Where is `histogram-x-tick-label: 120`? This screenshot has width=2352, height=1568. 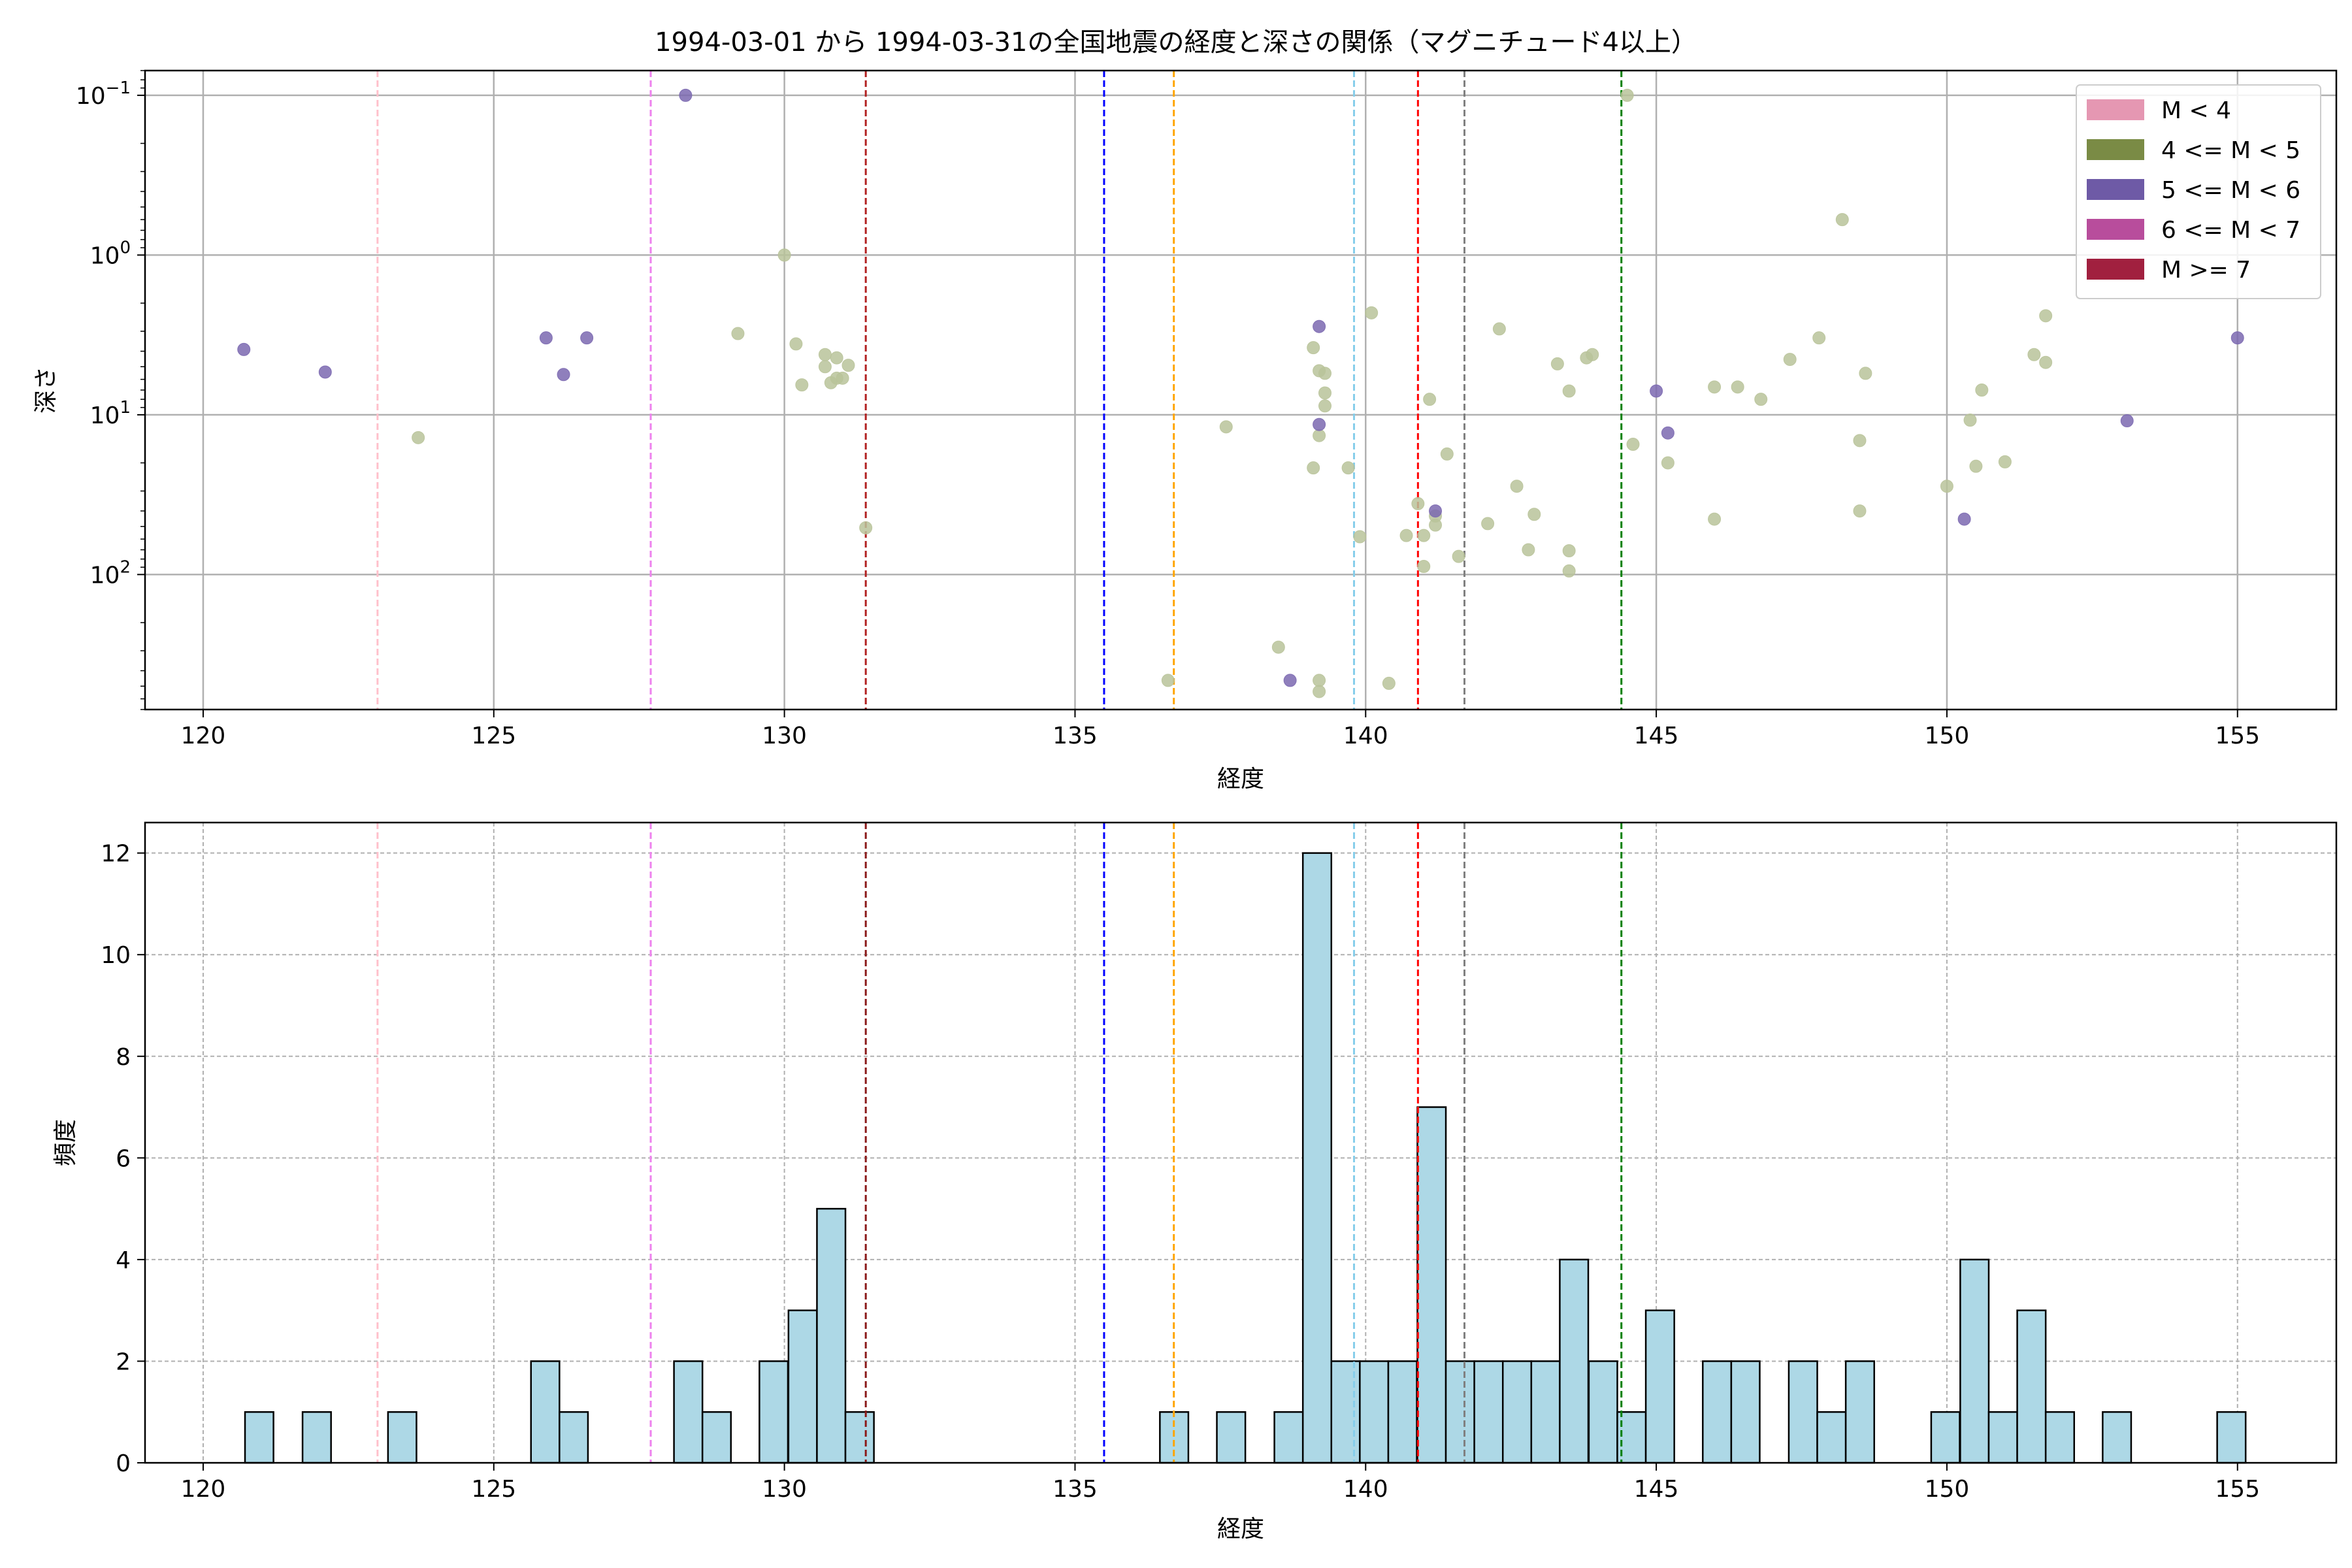 histogram-x-tick-label: 120 is located at coordinates (203, 1489).